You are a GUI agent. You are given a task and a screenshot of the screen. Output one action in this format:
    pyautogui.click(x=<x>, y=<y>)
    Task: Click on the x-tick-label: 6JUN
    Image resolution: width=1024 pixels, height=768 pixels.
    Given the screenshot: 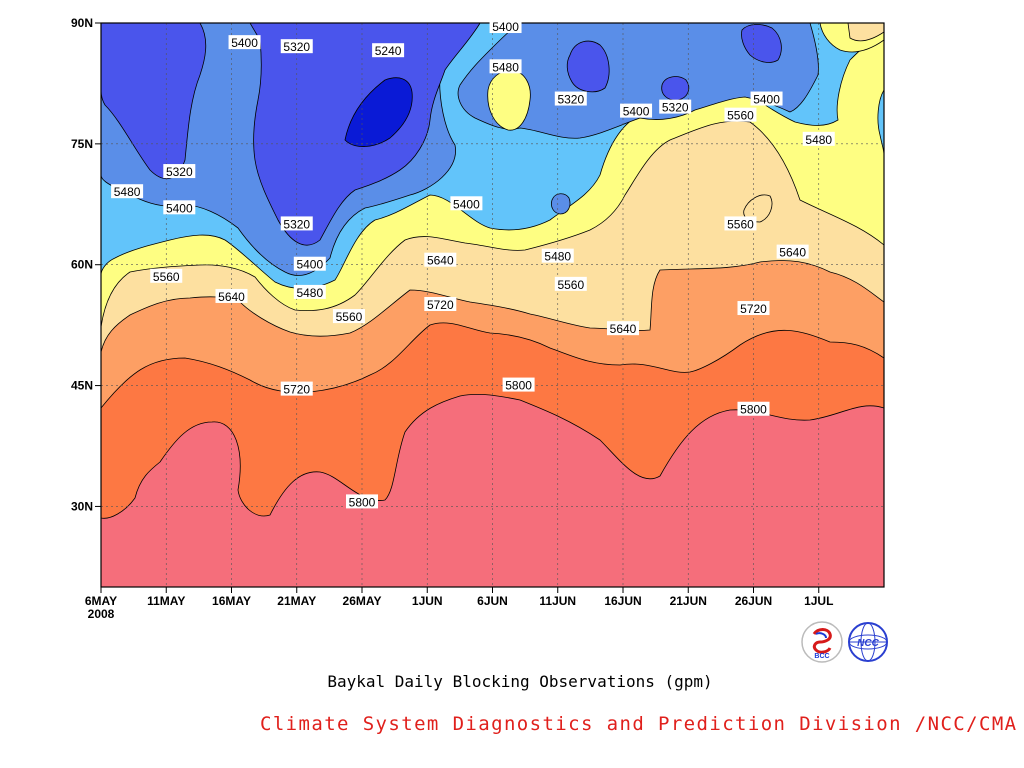 What is the action you would take?
    pyautogui.click(x=492, y=601)
    